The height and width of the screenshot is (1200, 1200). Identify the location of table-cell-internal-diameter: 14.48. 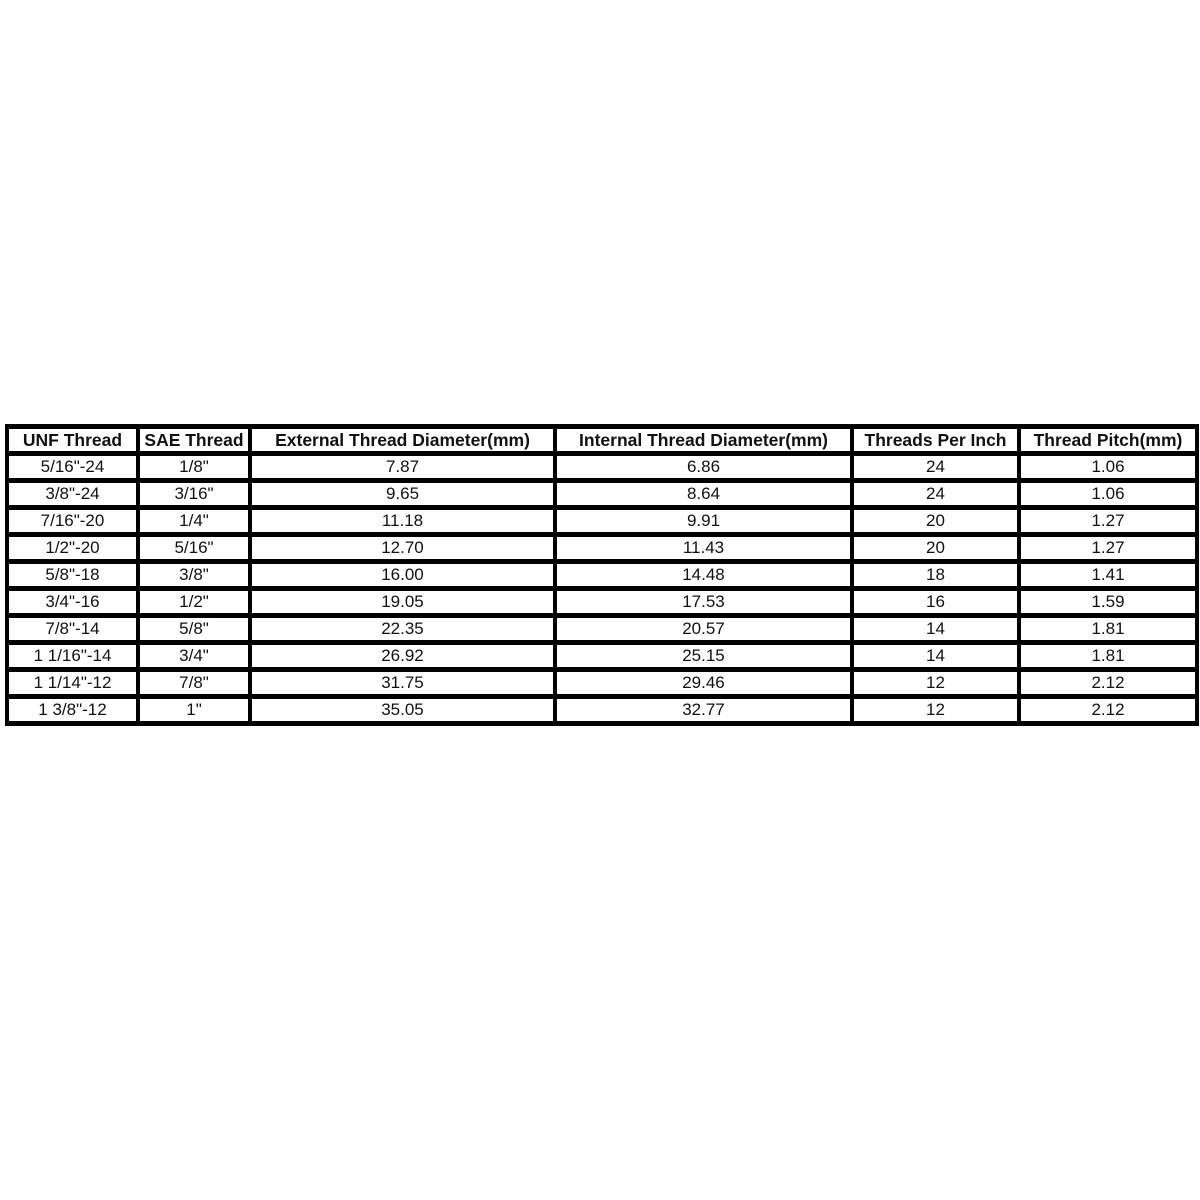
(703, 575).